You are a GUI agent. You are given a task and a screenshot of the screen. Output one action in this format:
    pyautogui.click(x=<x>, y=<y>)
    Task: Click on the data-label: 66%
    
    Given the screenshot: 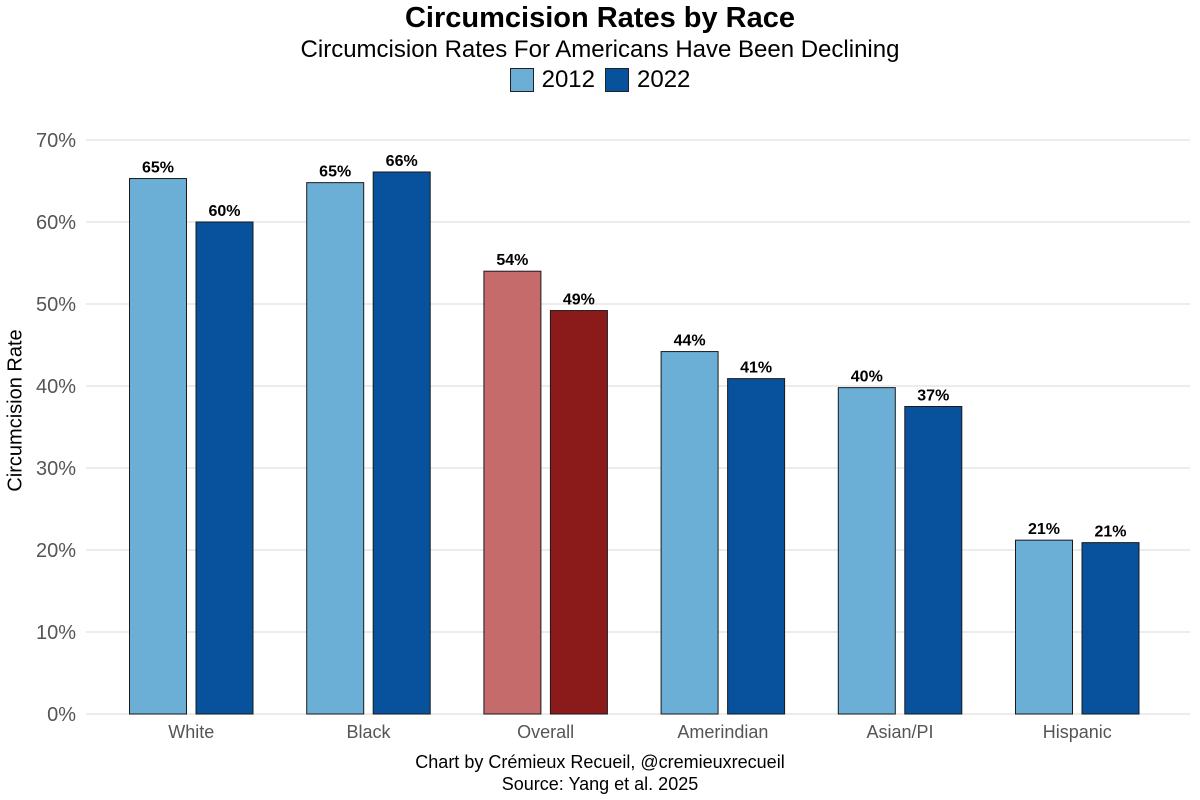 What is the action you would take?
    pyautogui.click(x=402, y=161)
    